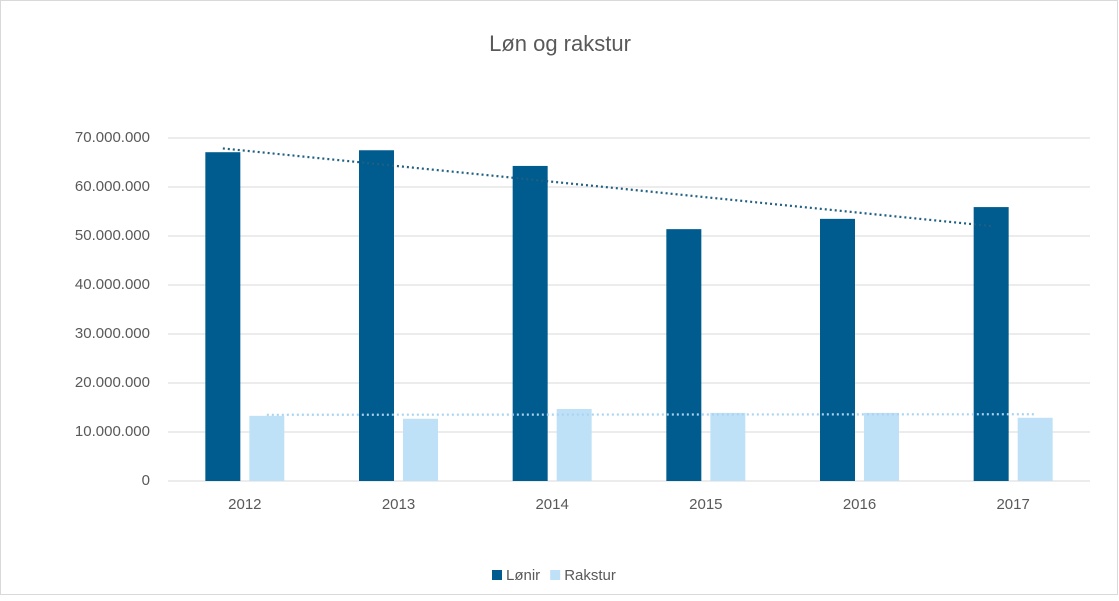  I want to click on x-tick-label: 2012, so click(244, 504).